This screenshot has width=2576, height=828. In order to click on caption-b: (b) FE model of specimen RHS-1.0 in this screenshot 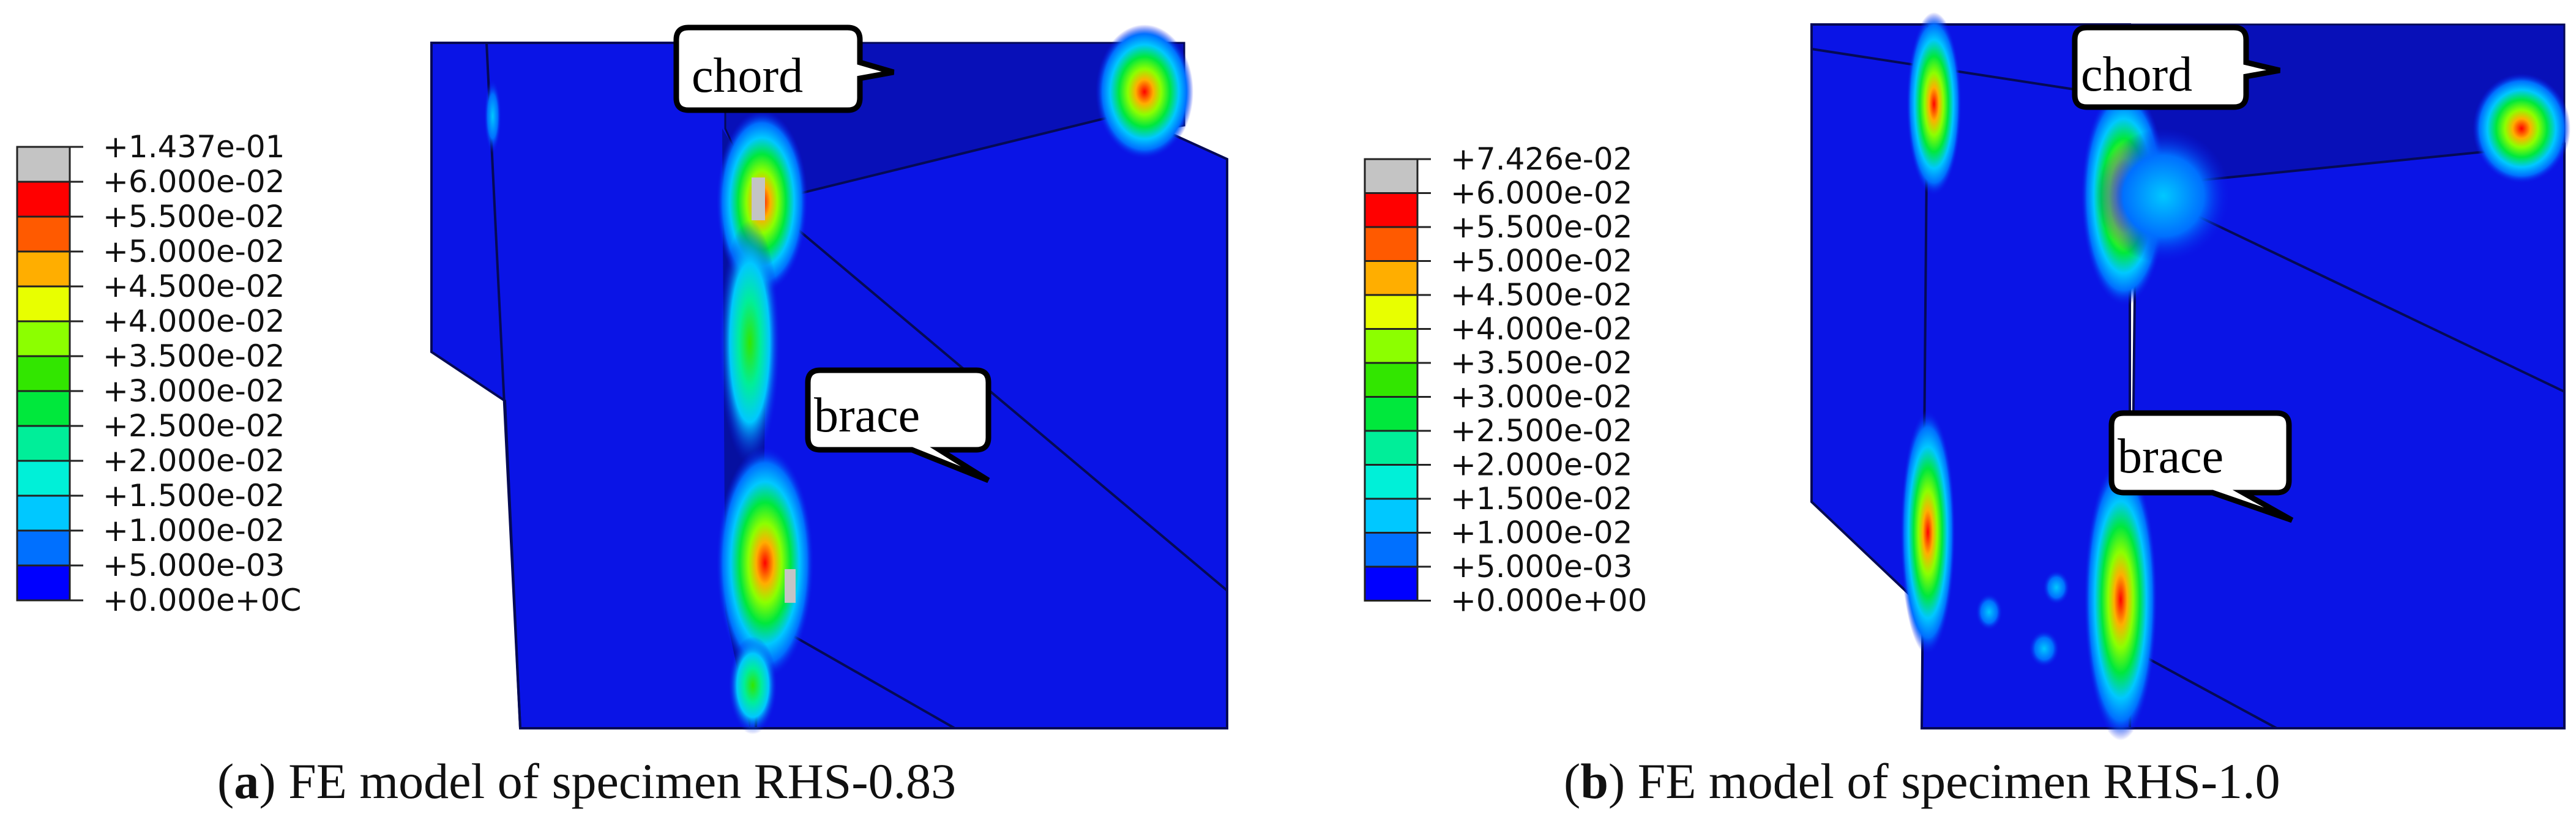, I will do `click(1922, 781)`.